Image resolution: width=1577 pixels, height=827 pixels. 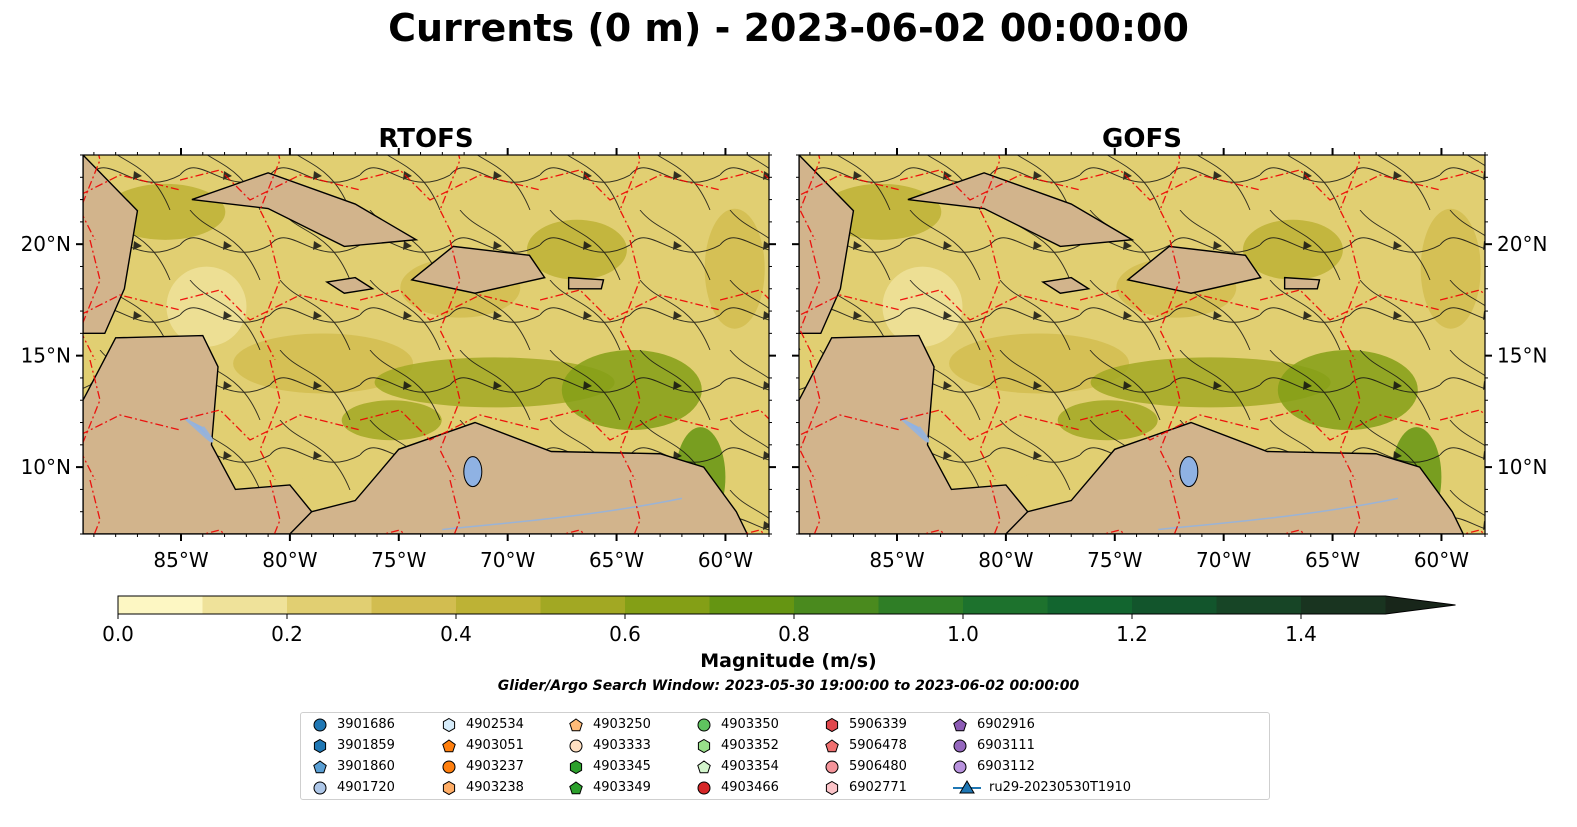 I want to click on legend-label: 4903237, so click(x=495, y=766).